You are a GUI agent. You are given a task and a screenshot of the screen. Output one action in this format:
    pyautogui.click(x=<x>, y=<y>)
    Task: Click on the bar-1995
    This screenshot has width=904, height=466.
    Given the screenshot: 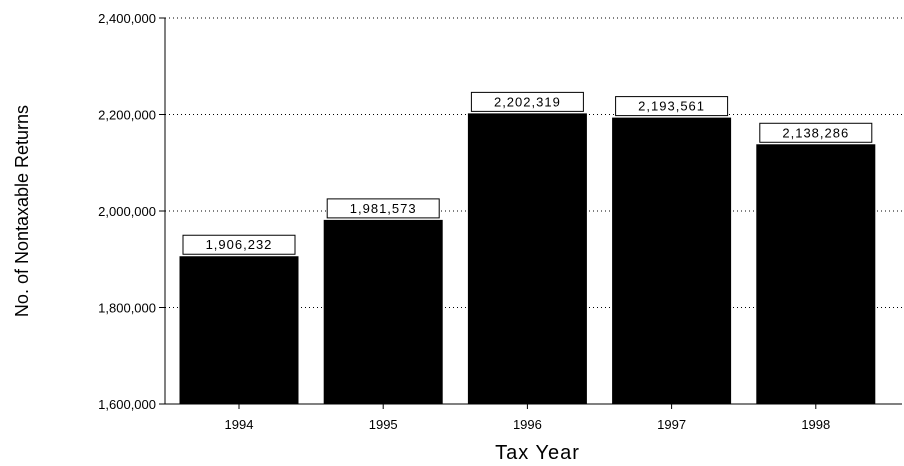 What is the action you would take?
    pyautogui.click(x=383, y=311)
    